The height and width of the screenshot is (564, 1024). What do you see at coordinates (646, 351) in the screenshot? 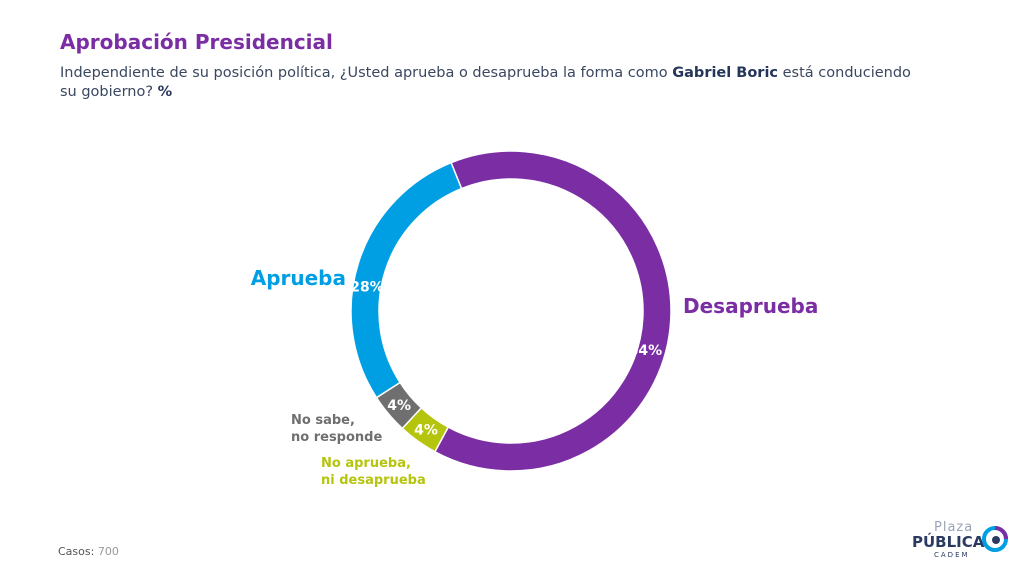
I see `value-label-0: 64%` at bounding box center [646, 351].